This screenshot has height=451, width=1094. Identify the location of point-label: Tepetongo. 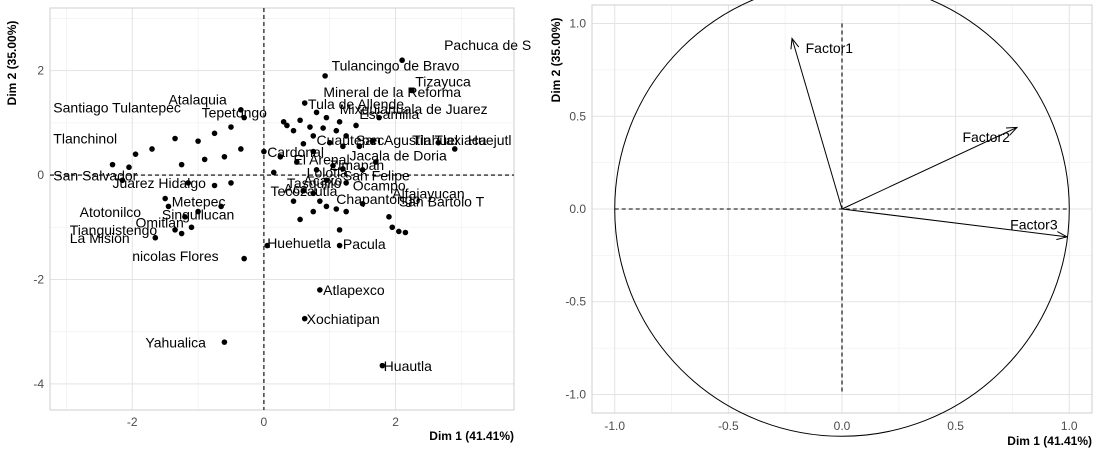
(235, 113).